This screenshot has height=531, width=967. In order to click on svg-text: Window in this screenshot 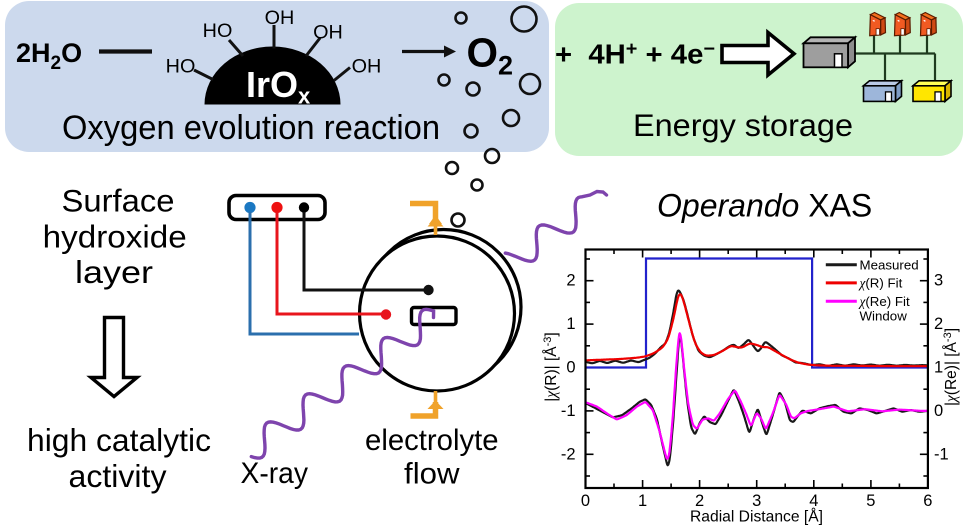, I will do `click(884, 315)`.